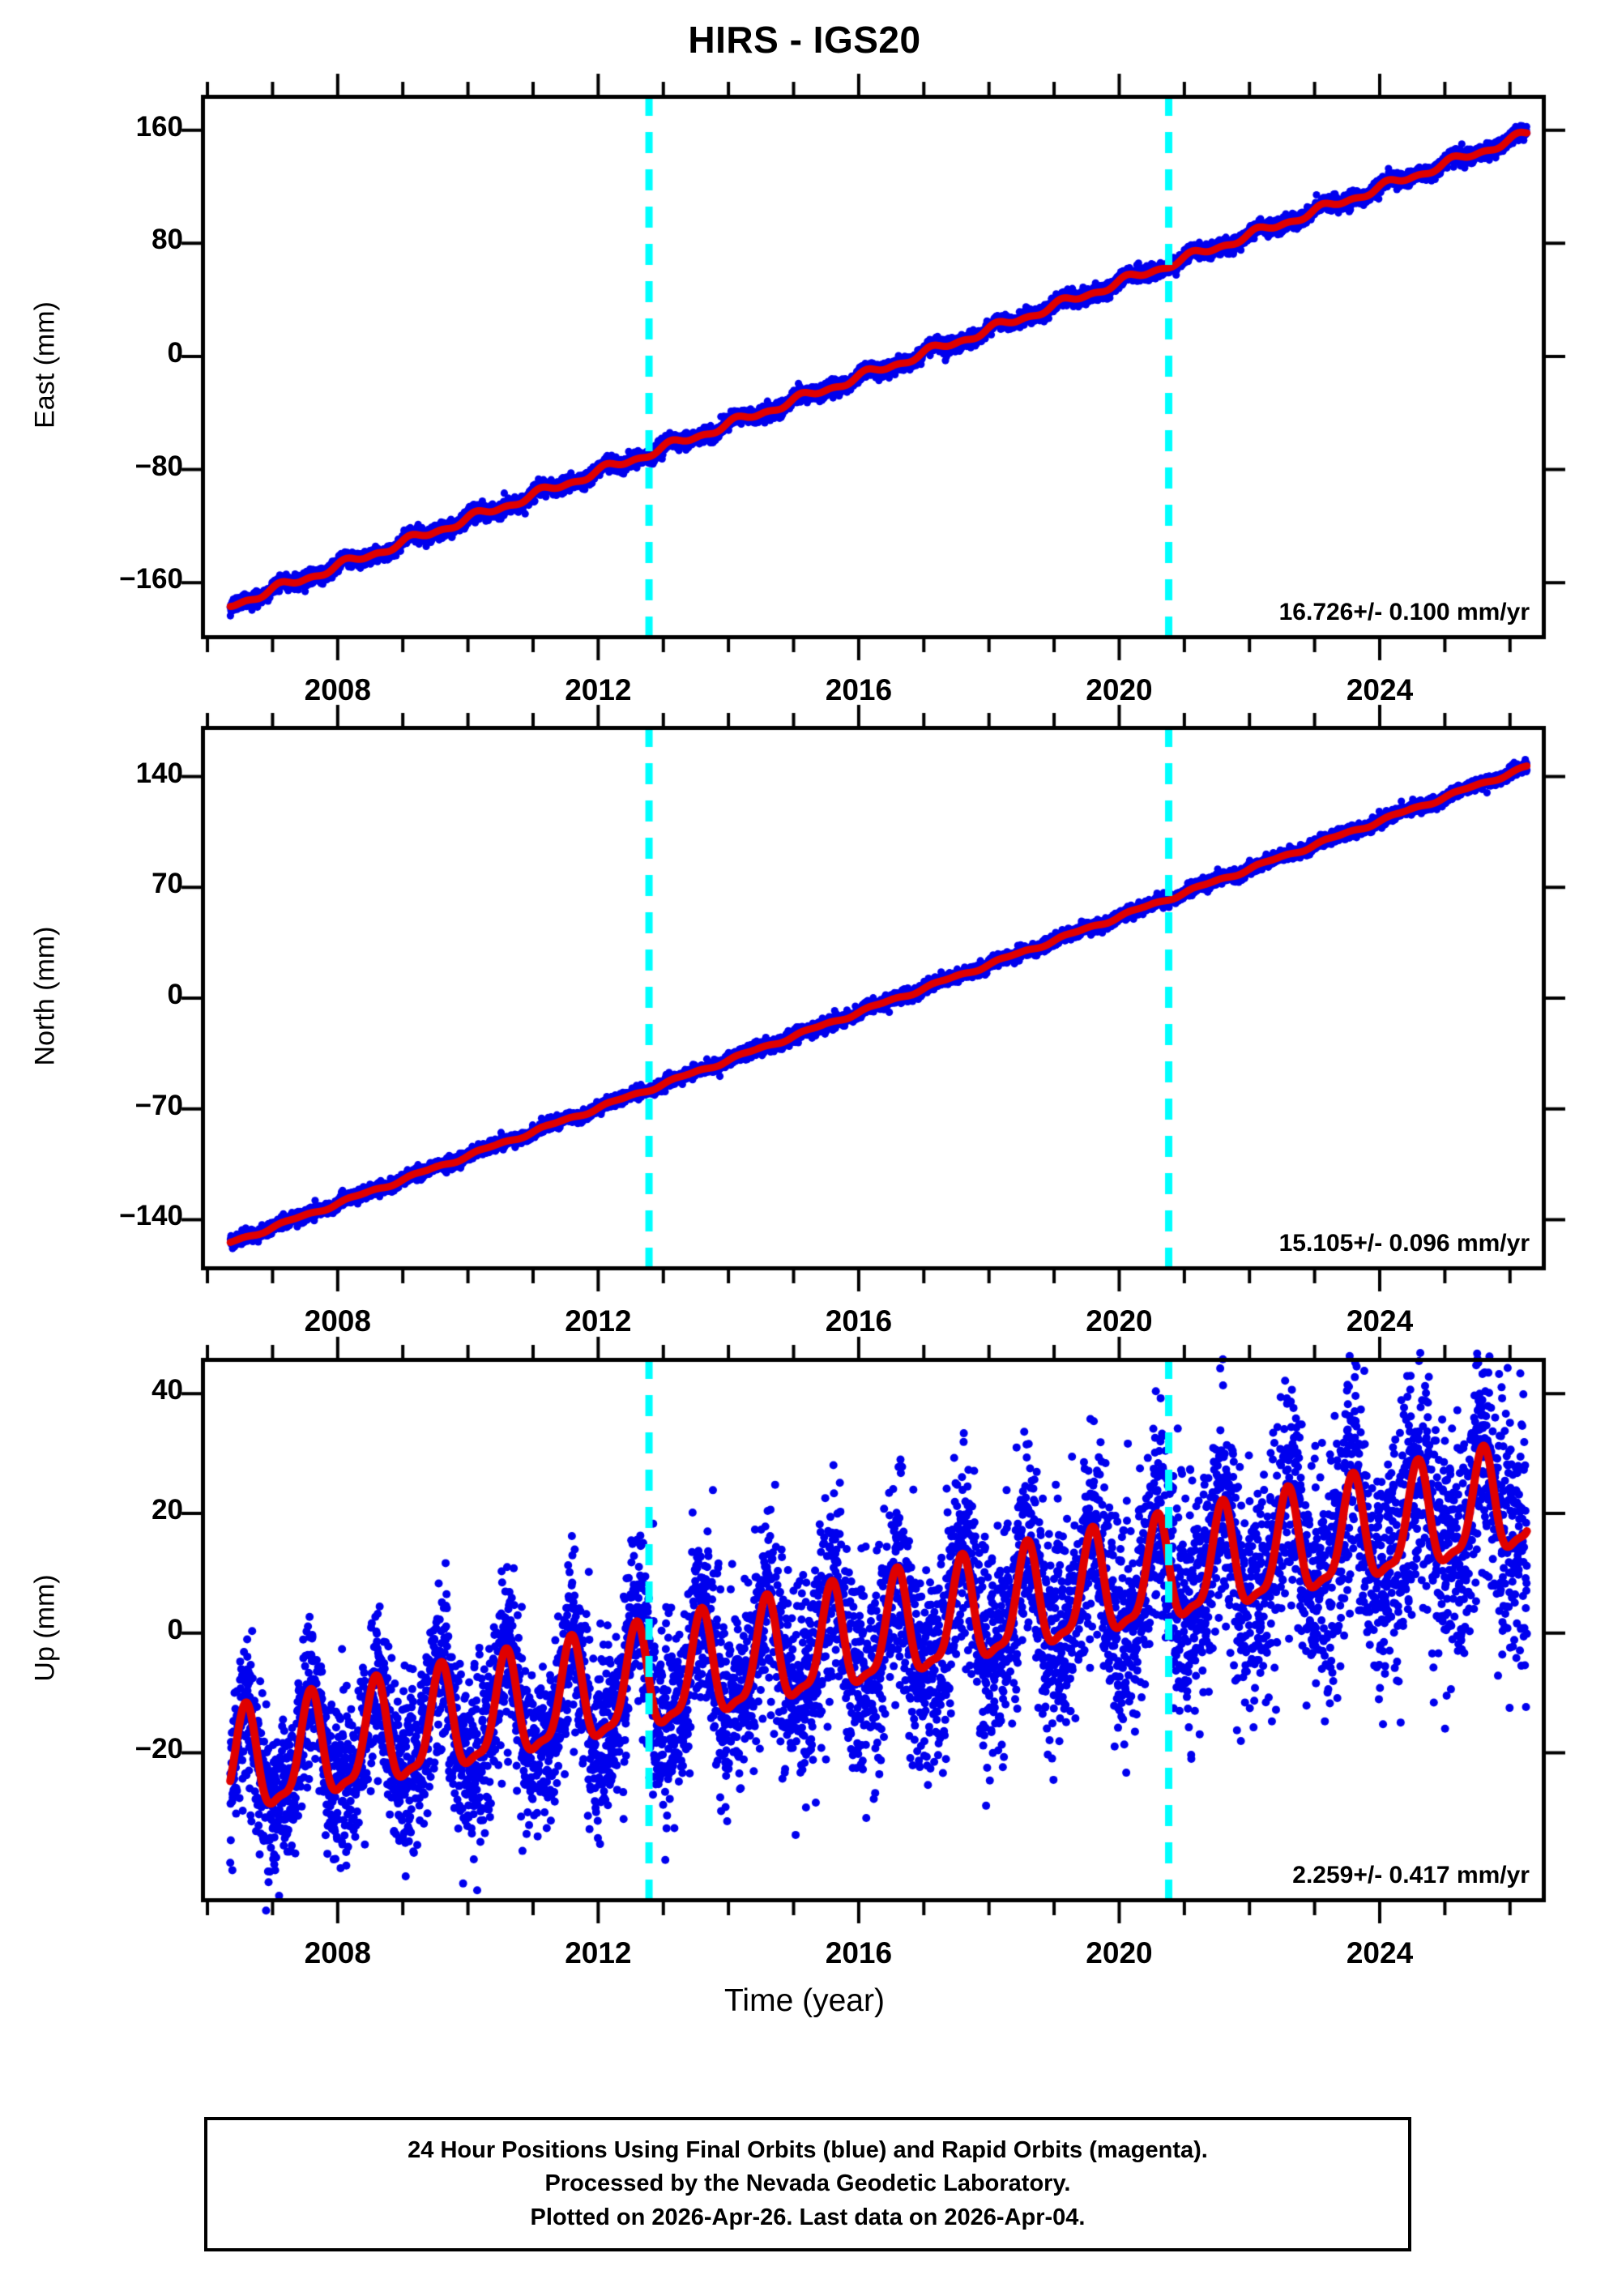 The image size is (1609, 2296). Describe the element at coordinates (1404, 612) in the screenshot. I see `rate-annotation-east: 16.726+/- 0.100 mm/yr` at that location.